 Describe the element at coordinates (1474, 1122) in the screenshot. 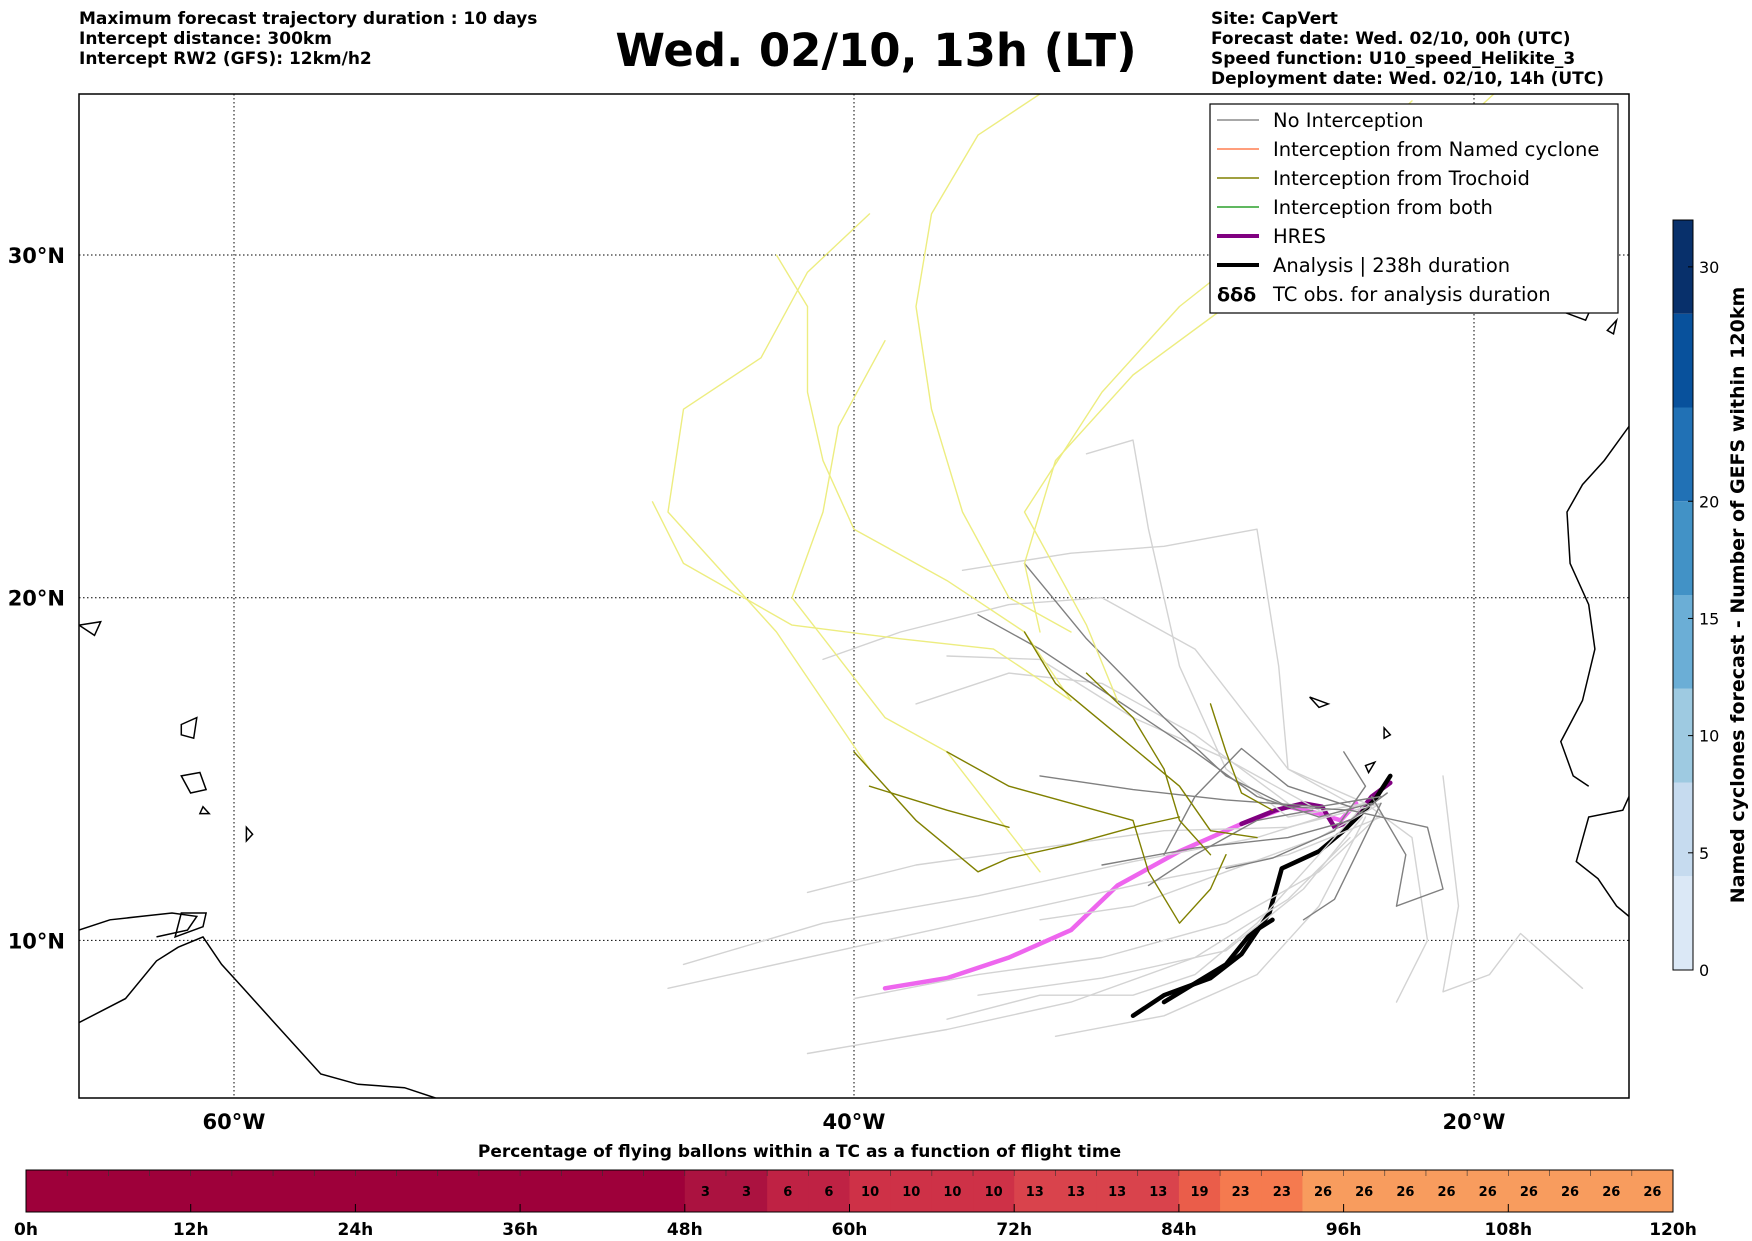

I see `lon-tick-label: 20°W` at that location.